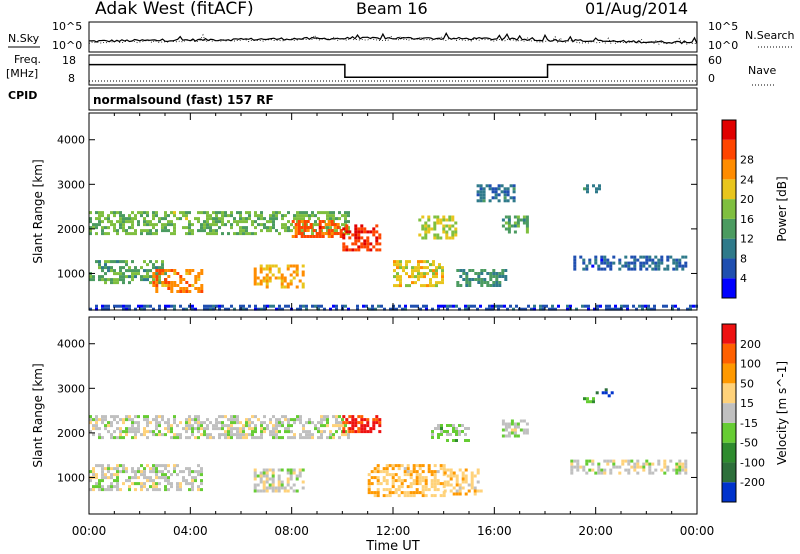  Describe the element at coordinates (743, 258) in the screenshot. I see `power-colorbar-tick: 8` at that location.